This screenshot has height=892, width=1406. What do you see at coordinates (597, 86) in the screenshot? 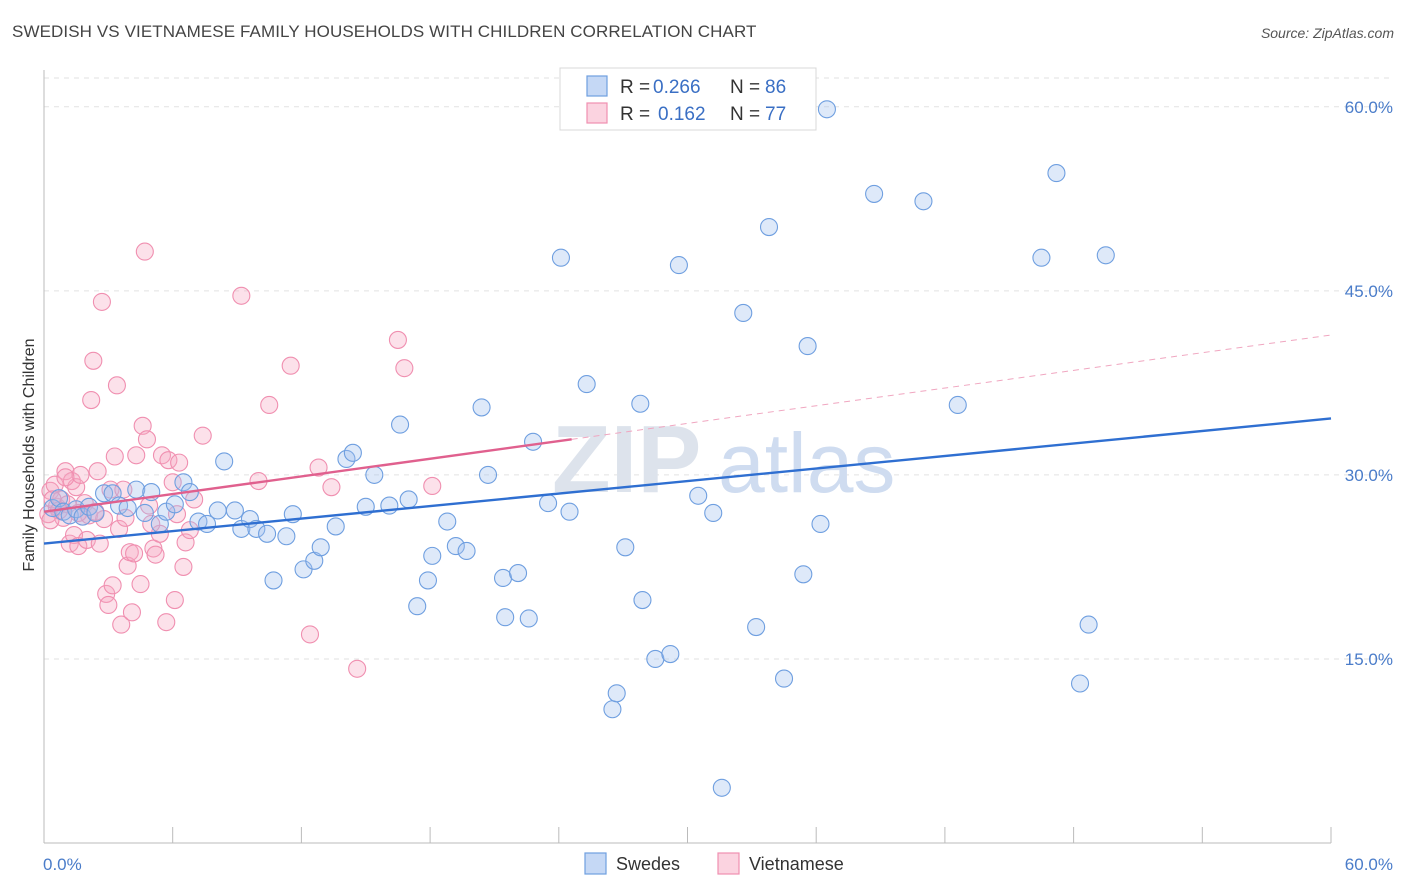
I see `legend-swedes-swatch` at bounding box center [597, 86].